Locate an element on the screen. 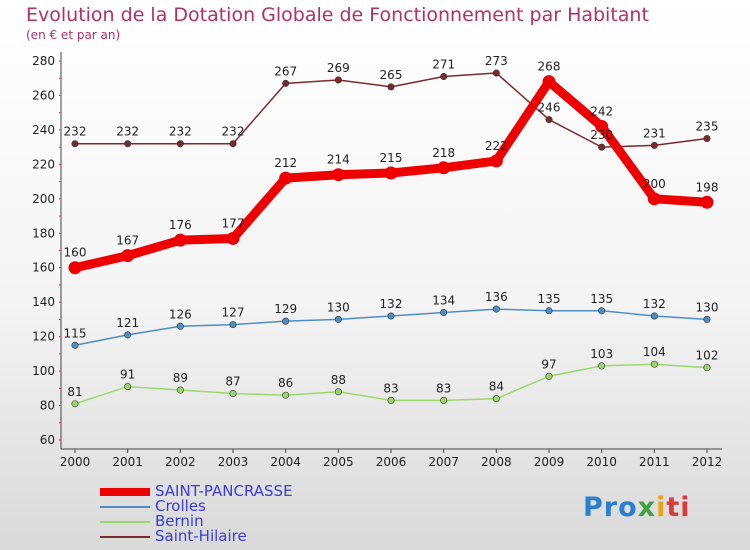  x-tick-label: 2001 is located at coordinates (127, 462).